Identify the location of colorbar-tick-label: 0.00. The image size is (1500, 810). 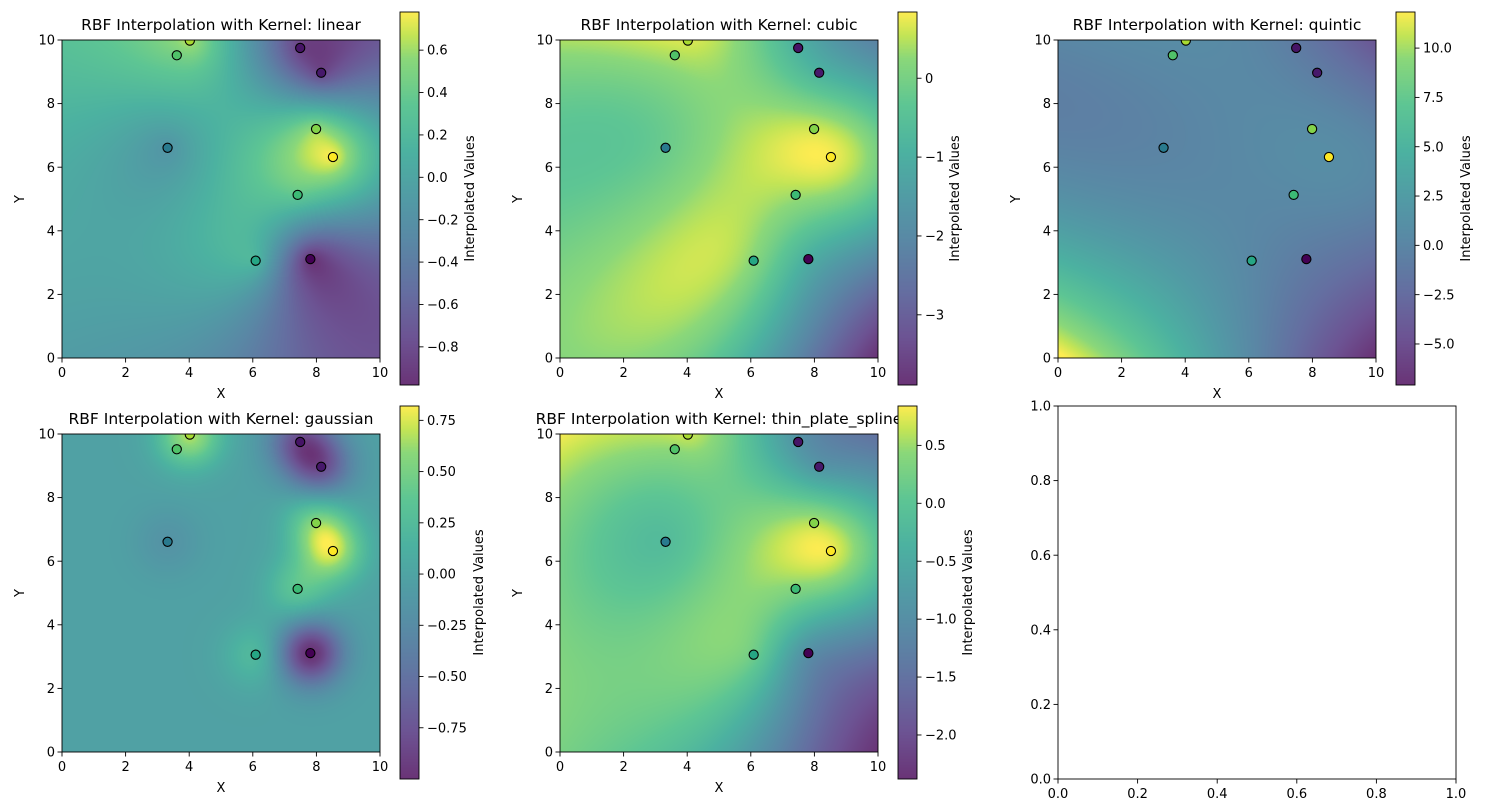
(441, 575).